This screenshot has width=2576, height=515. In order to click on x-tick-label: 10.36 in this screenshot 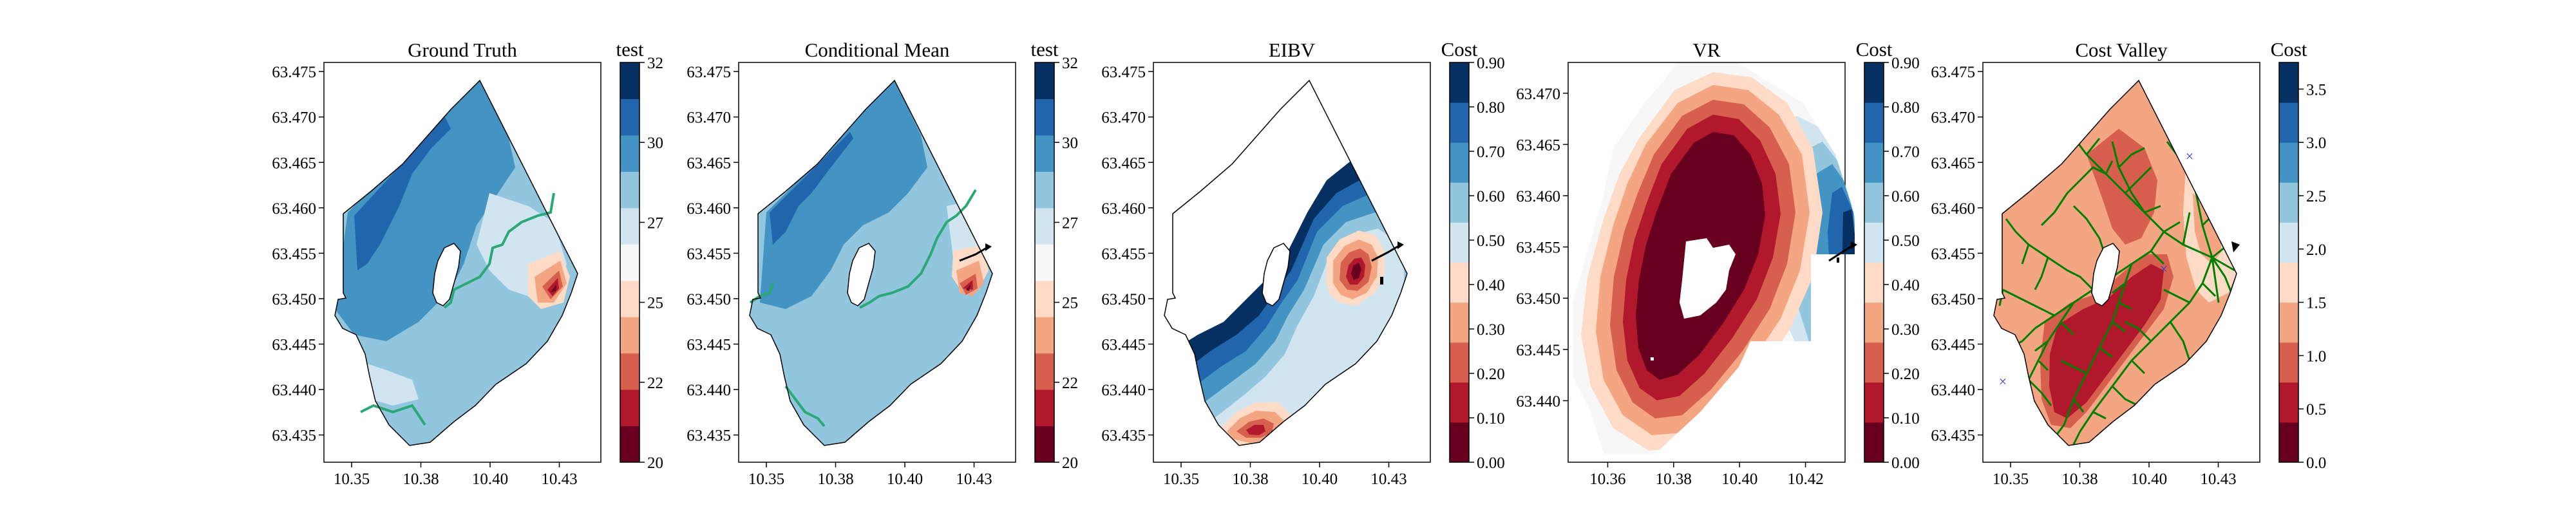, I will do `click(1607, 479)`.